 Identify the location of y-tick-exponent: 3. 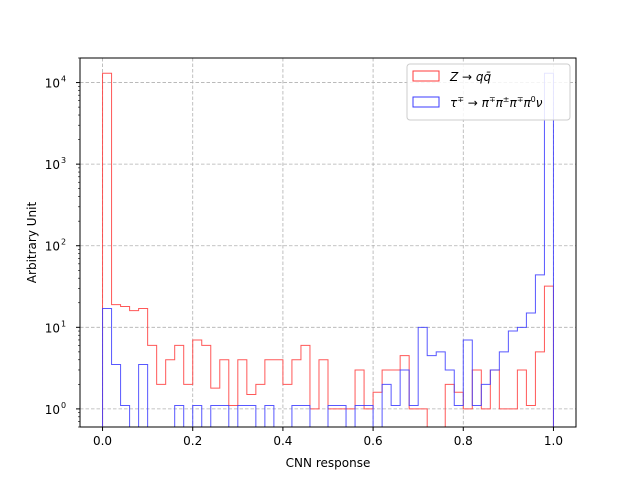
(63, 160).